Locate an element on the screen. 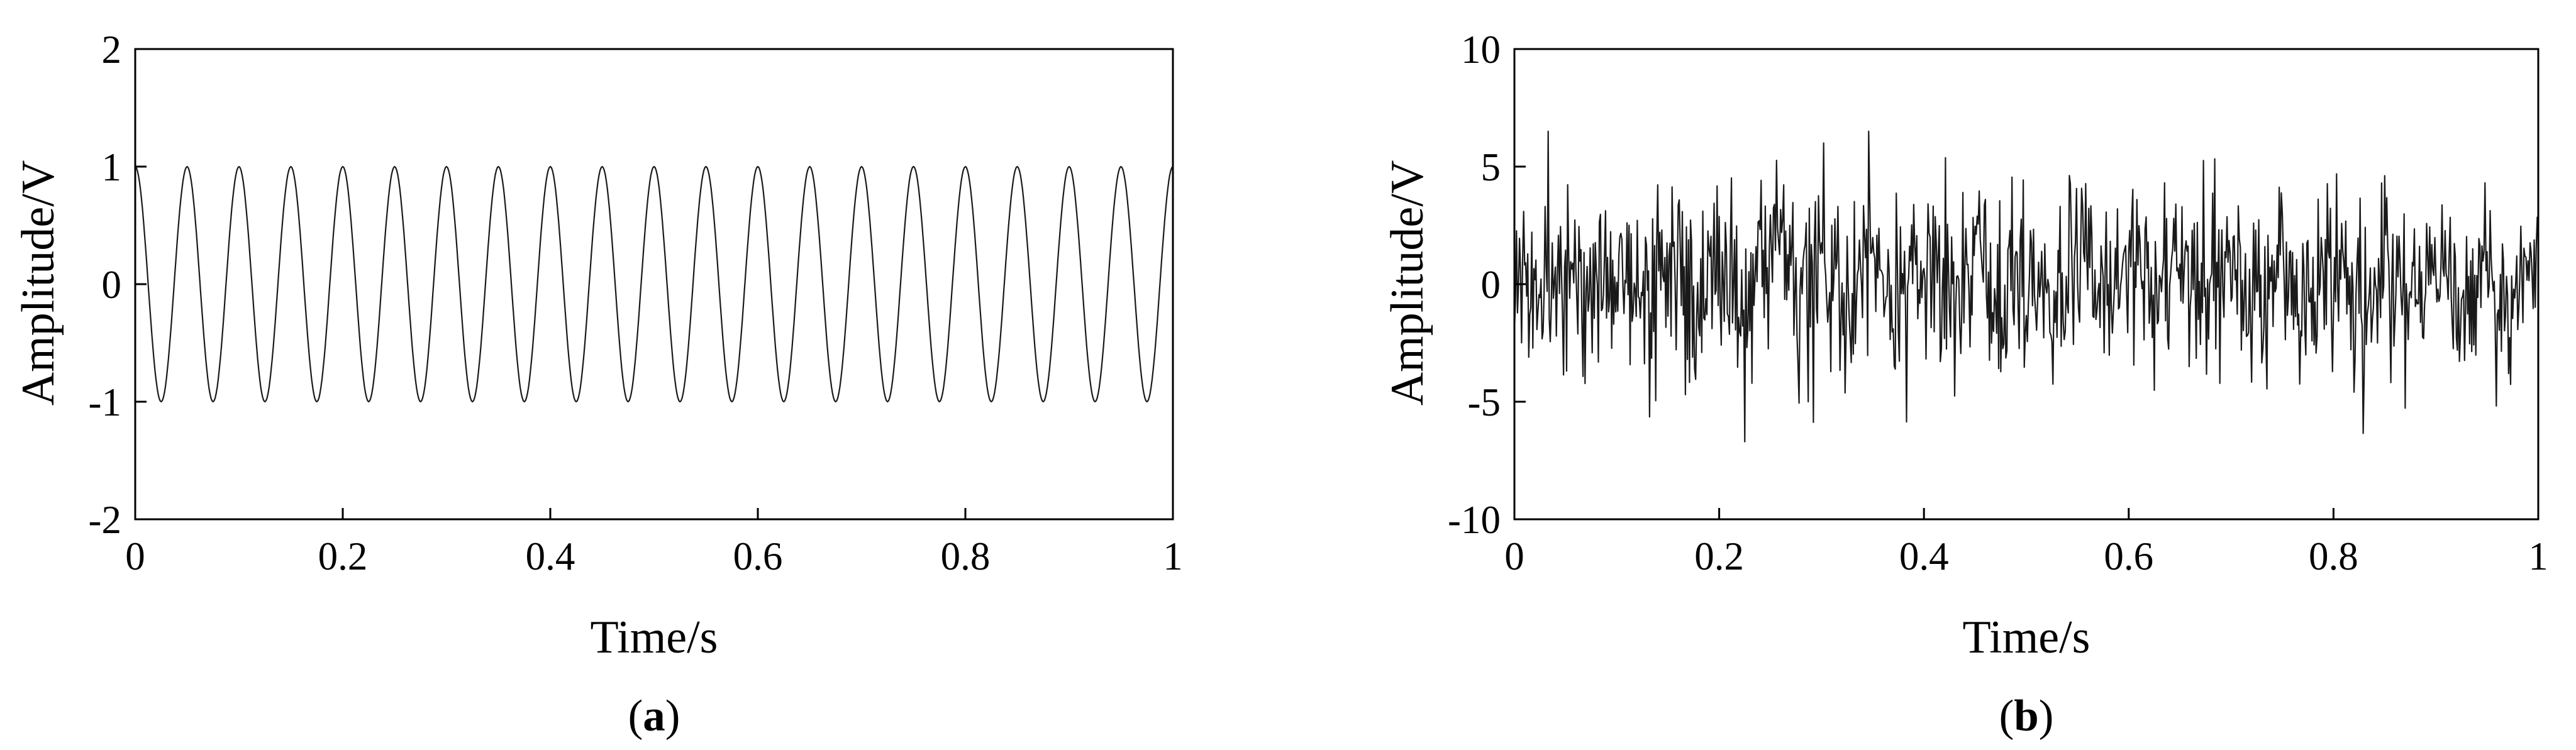 The image size is (2576, 750). a-x-tick-label: 0.8 is located at coordinates (966, 556).